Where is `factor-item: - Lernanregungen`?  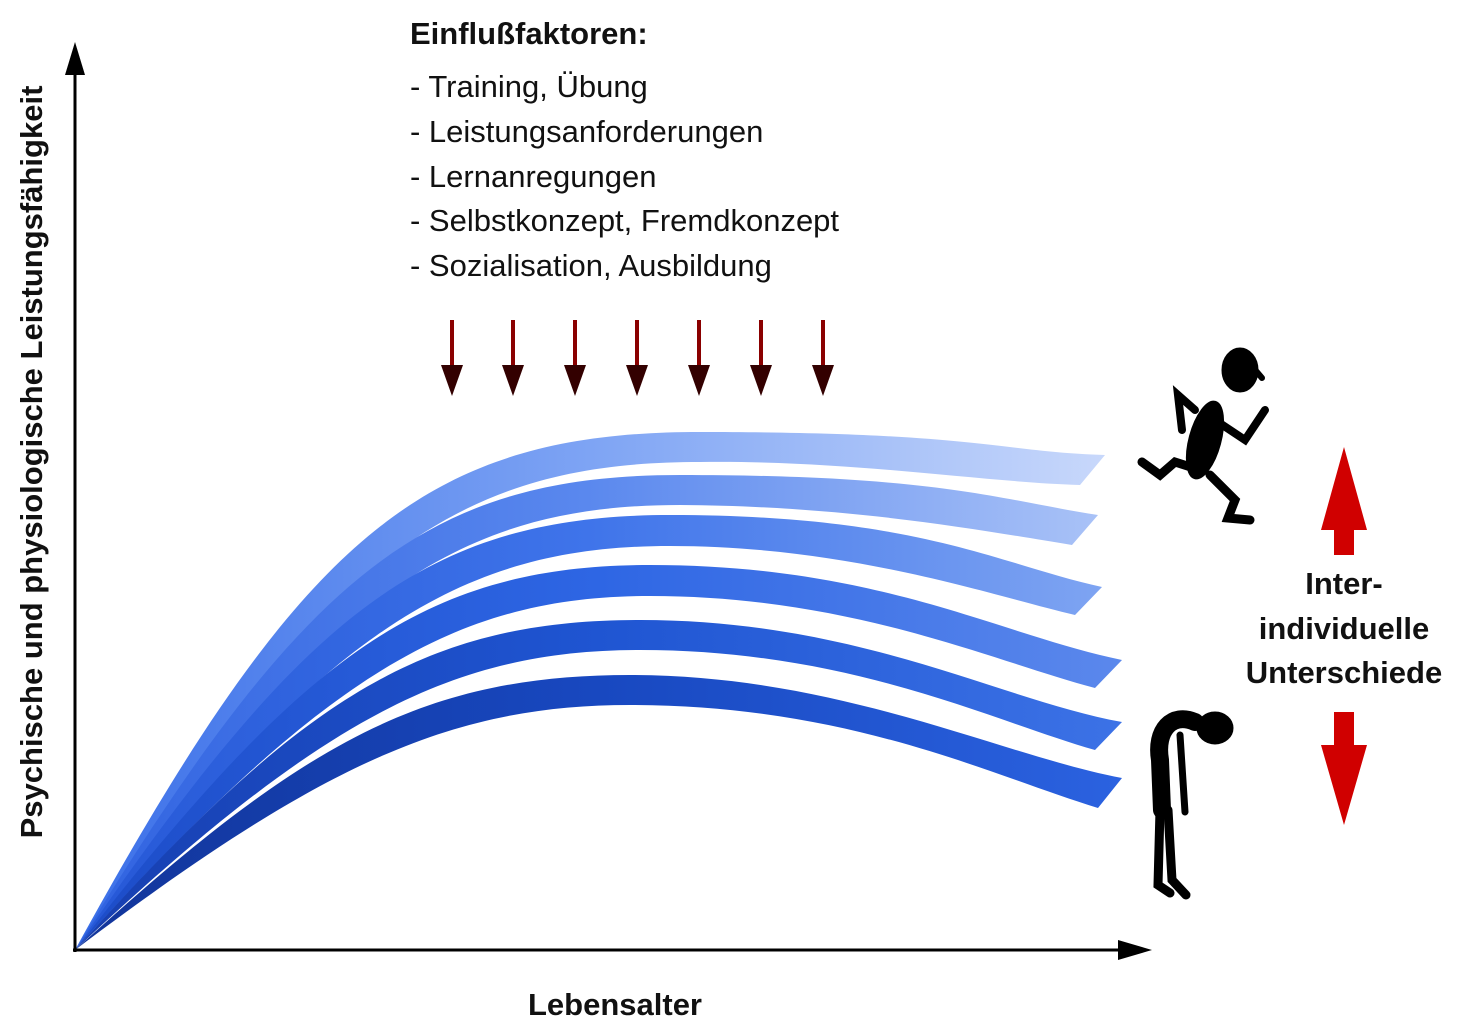
factor-item: - Lernanregungen is located at coordinates (533, 176).